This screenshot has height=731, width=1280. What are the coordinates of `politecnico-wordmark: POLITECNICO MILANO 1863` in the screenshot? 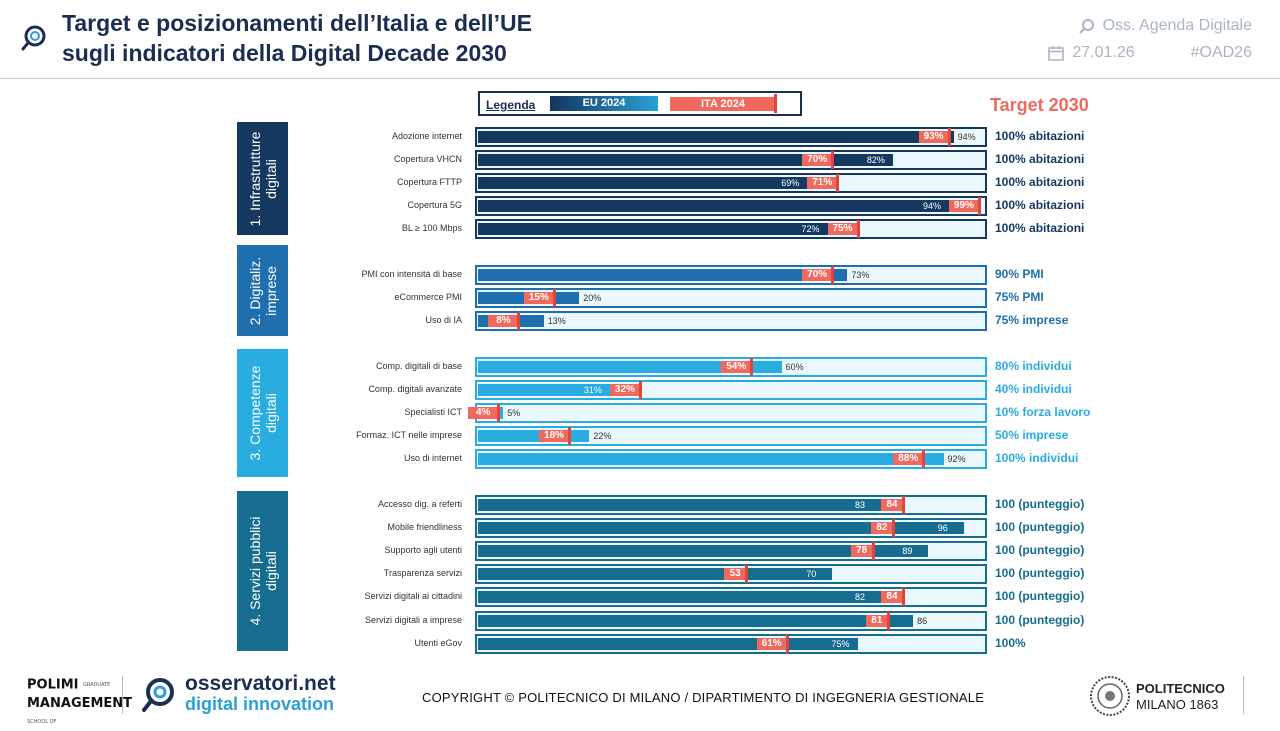 It's located at (1180, 697).